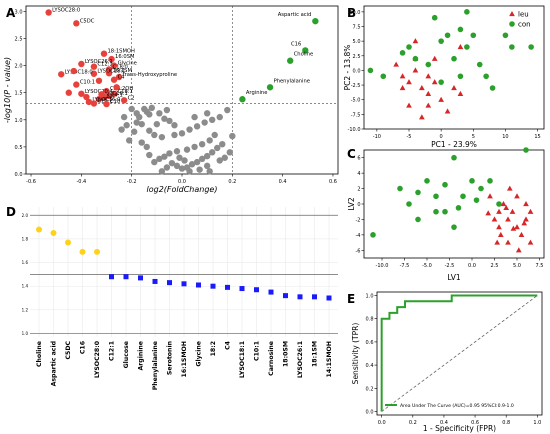 The image size is (550, 434). I want to click on y-tick-label: 1.8, so click(25, 238).